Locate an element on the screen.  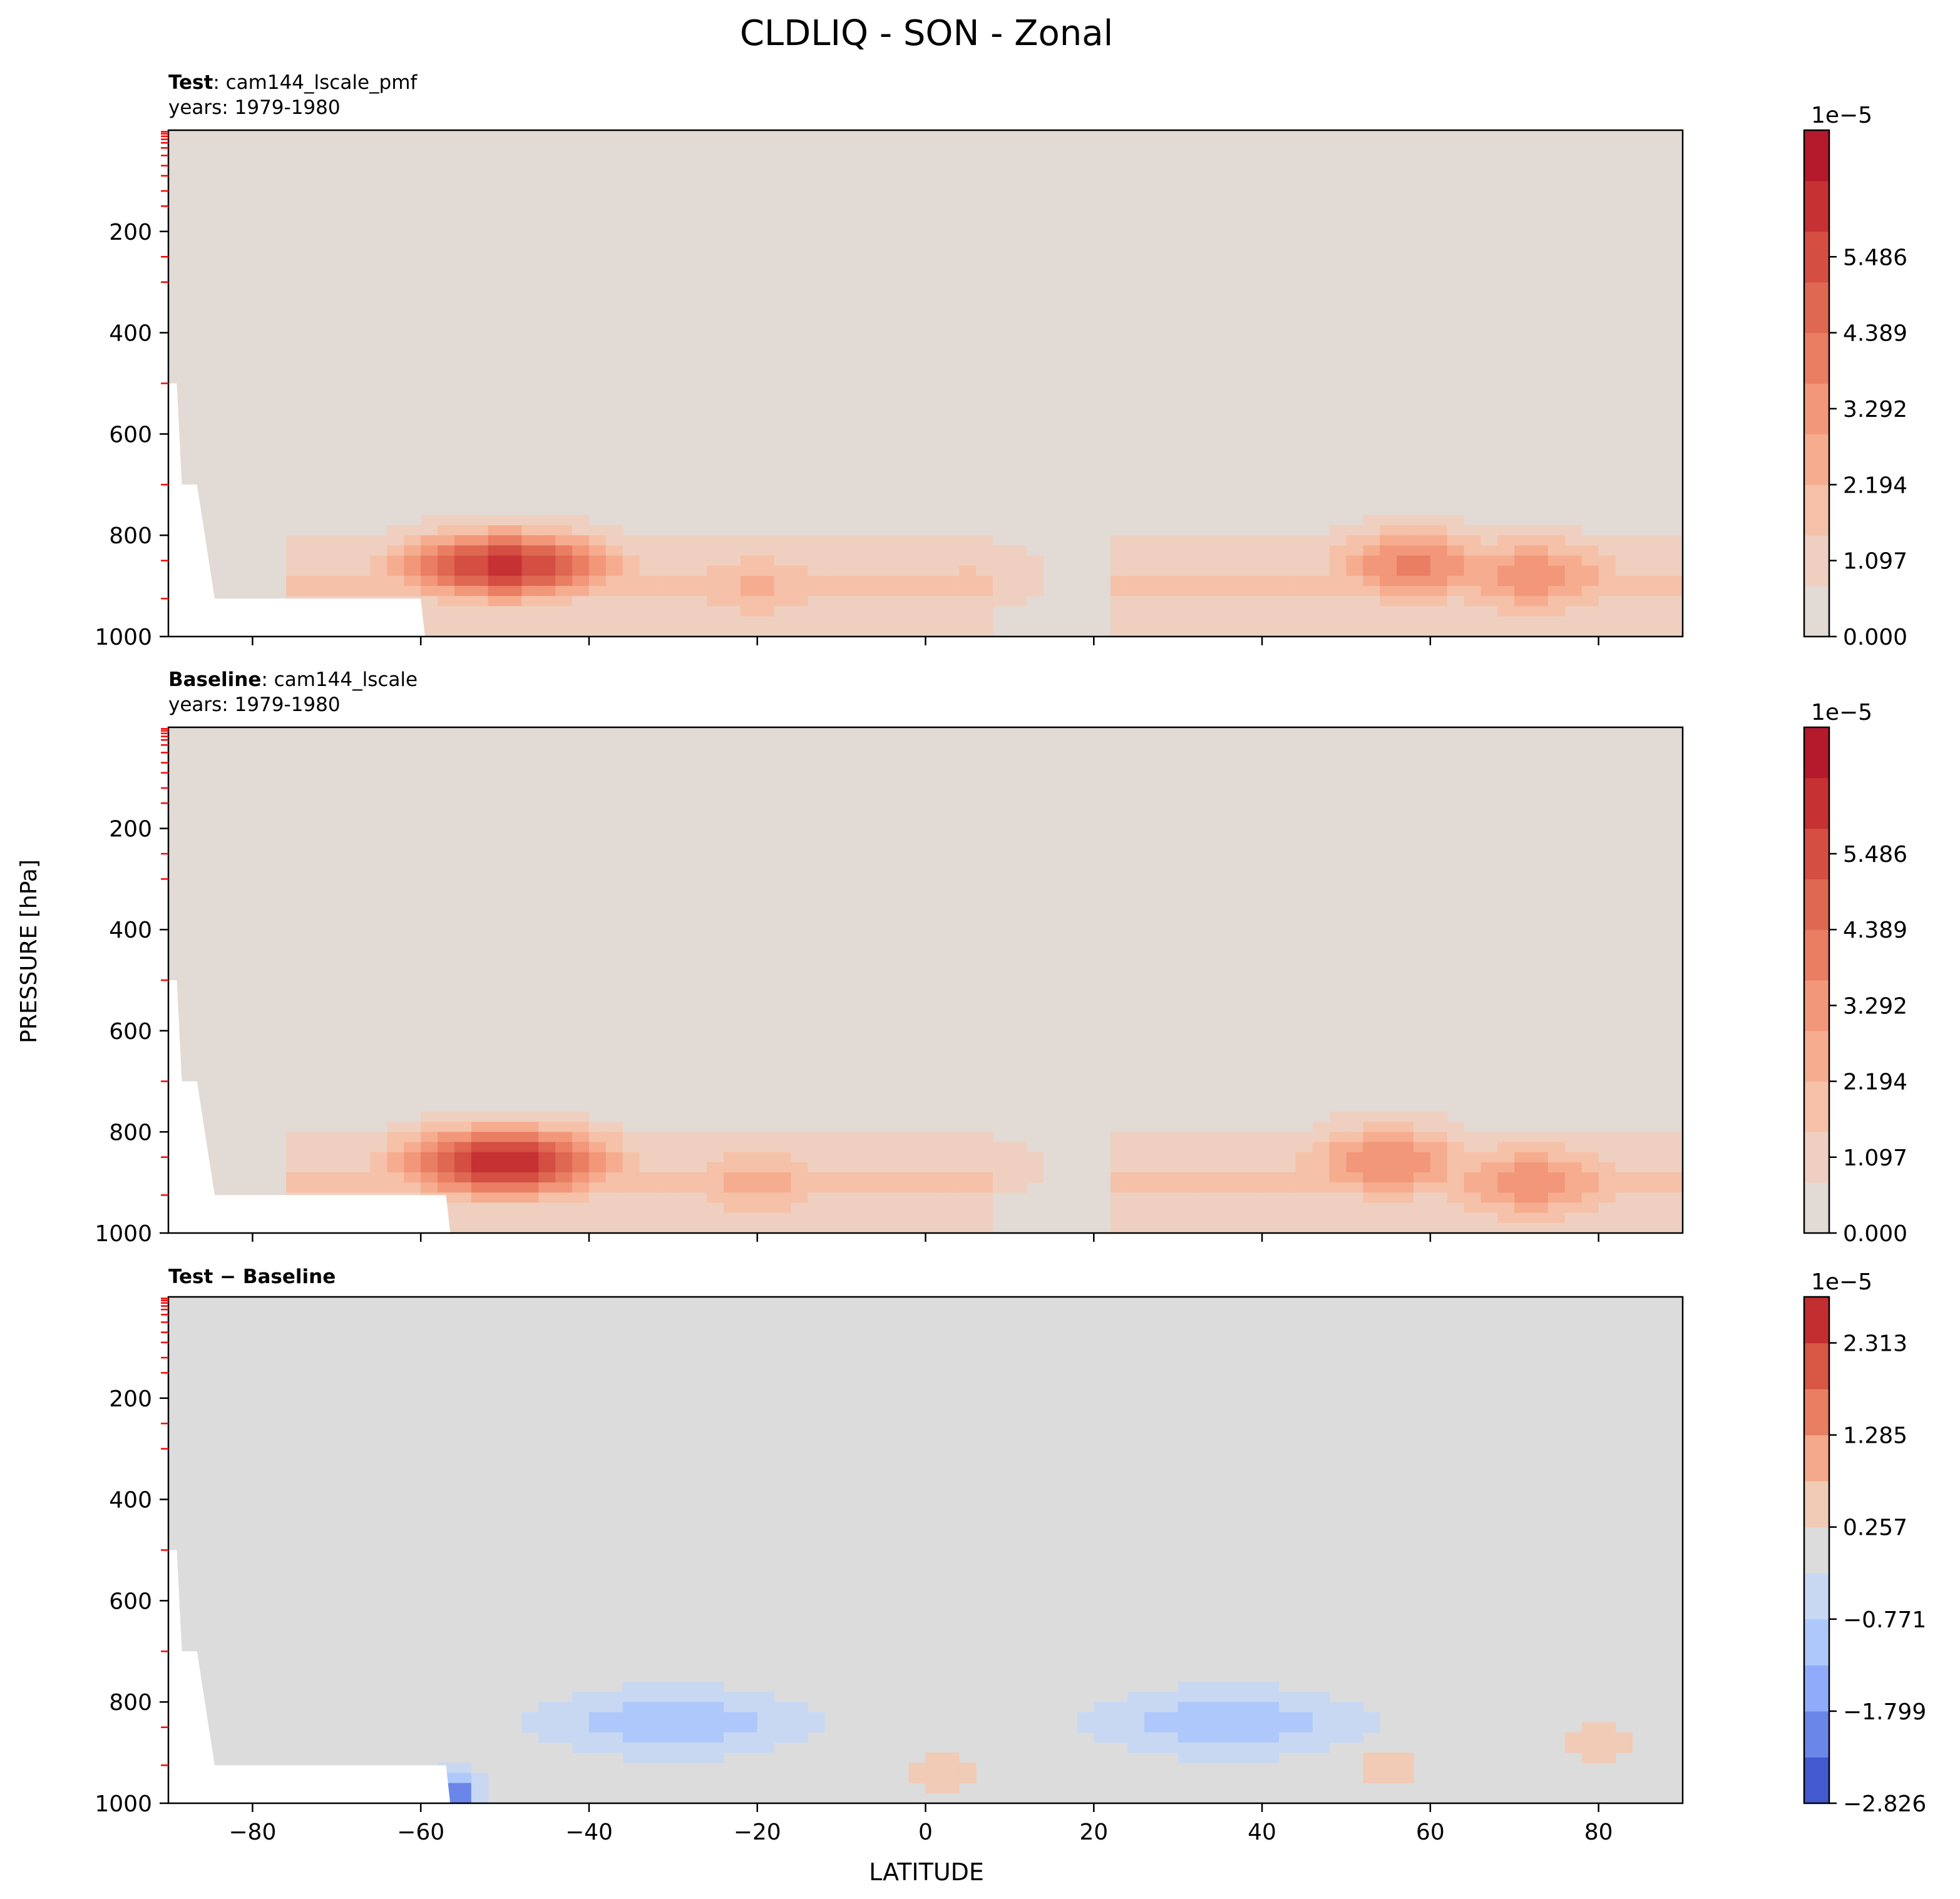
y-tick-label: 600 is located at coordinates (130, 1602).